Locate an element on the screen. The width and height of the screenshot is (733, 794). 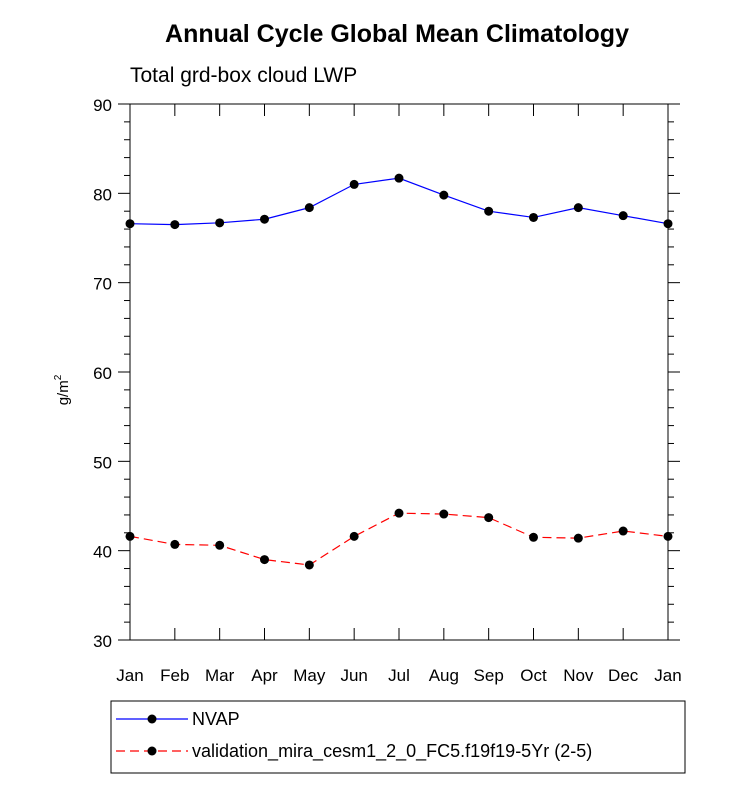
y-axis-label-superscript: 2 is located at coordinates (58, 377).